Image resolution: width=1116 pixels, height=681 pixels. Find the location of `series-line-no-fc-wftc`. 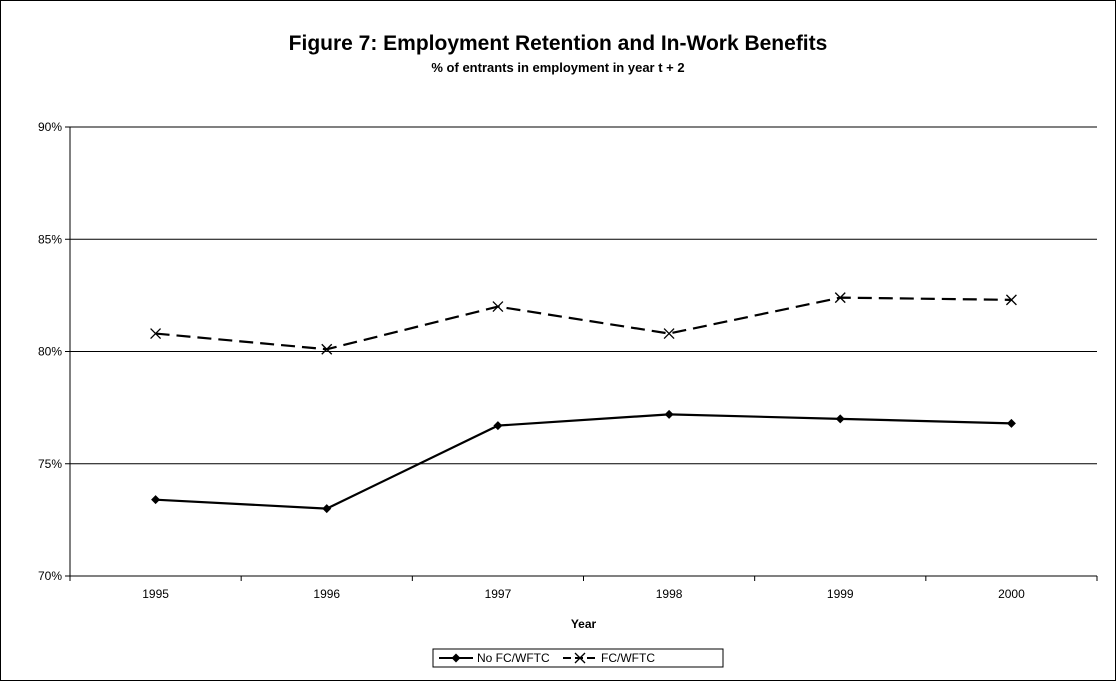

series-line-no-fc-wftc is located at coordinates (583, 461).